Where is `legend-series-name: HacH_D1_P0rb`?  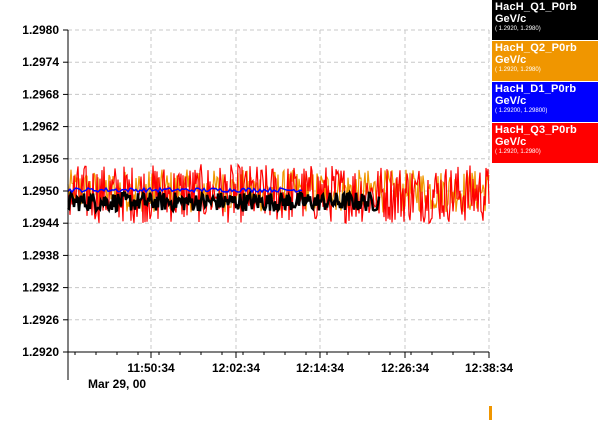 legend-series-name: HacH_D1_P0rb is located at coordinates (536, 89).